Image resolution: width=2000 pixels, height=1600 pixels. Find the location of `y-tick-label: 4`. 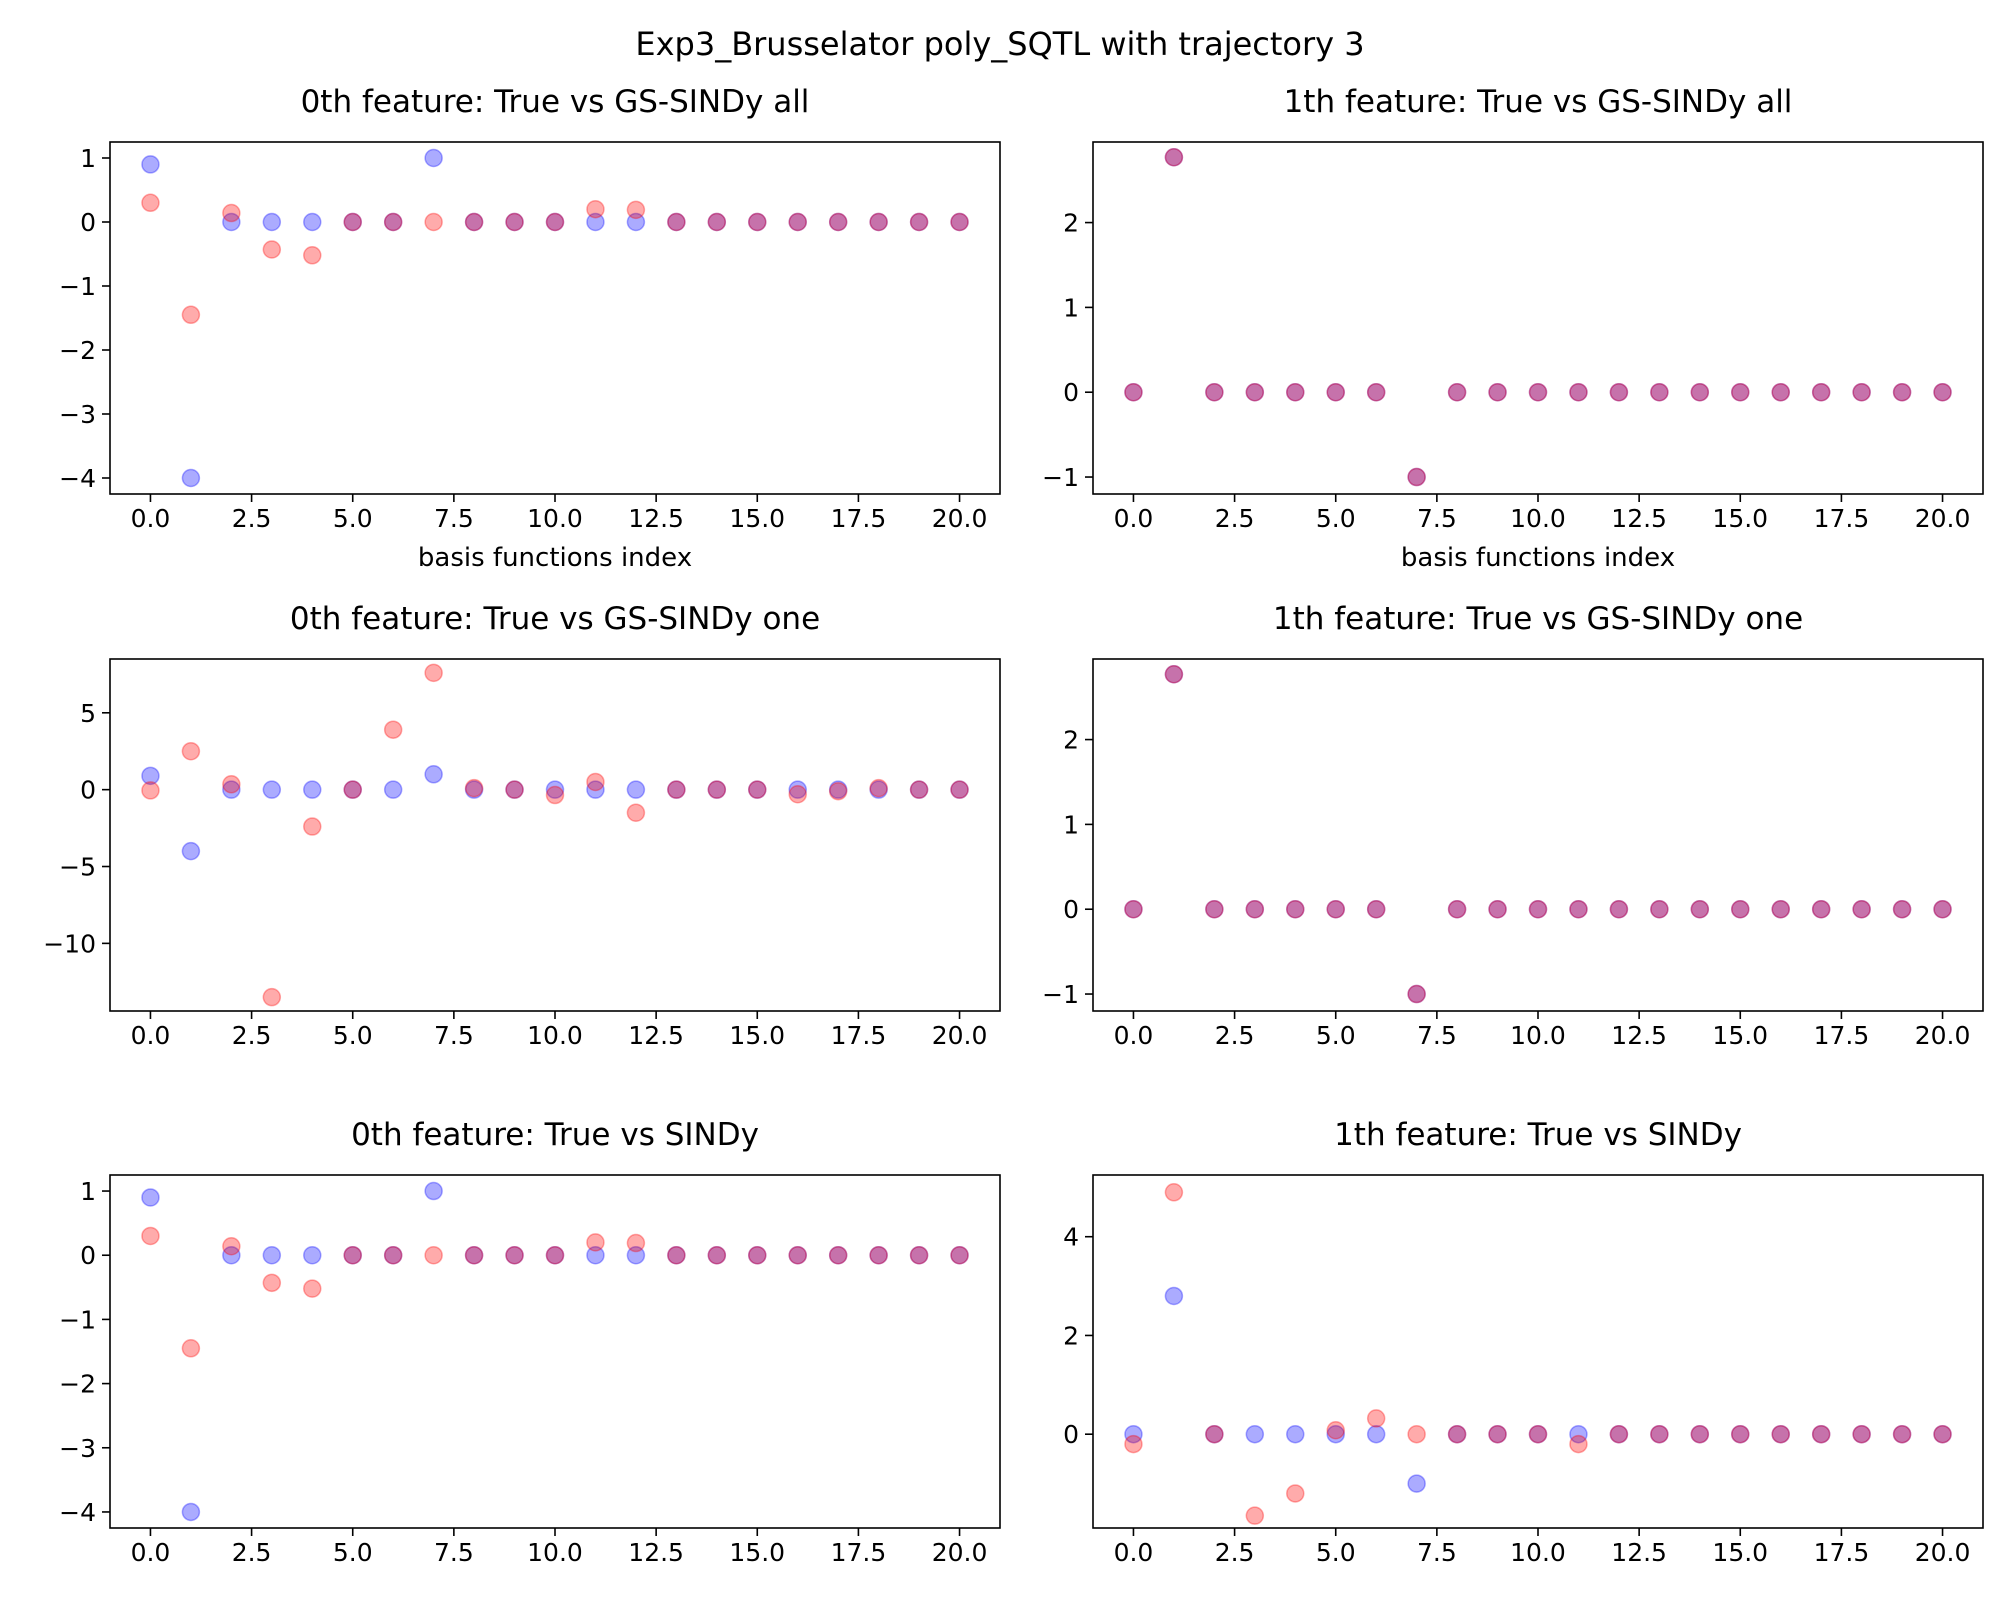

y-tick-label: 4 is located at coordinates (1071, 1237).